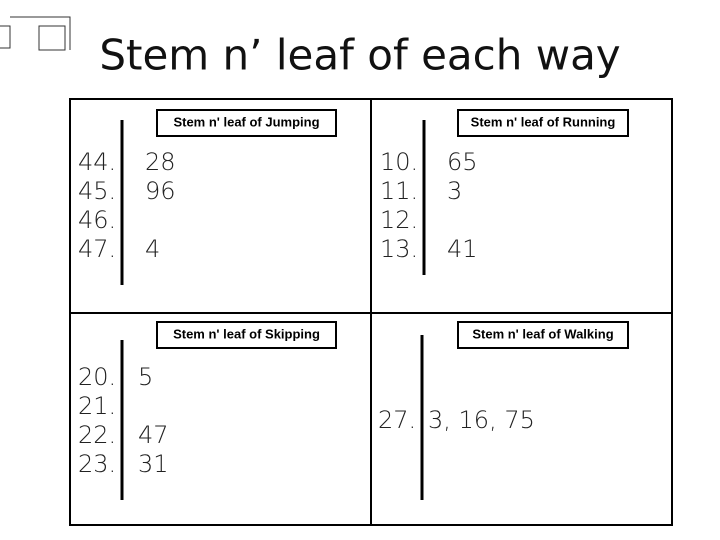  I want to click on stem: 10., so click(399, 162).